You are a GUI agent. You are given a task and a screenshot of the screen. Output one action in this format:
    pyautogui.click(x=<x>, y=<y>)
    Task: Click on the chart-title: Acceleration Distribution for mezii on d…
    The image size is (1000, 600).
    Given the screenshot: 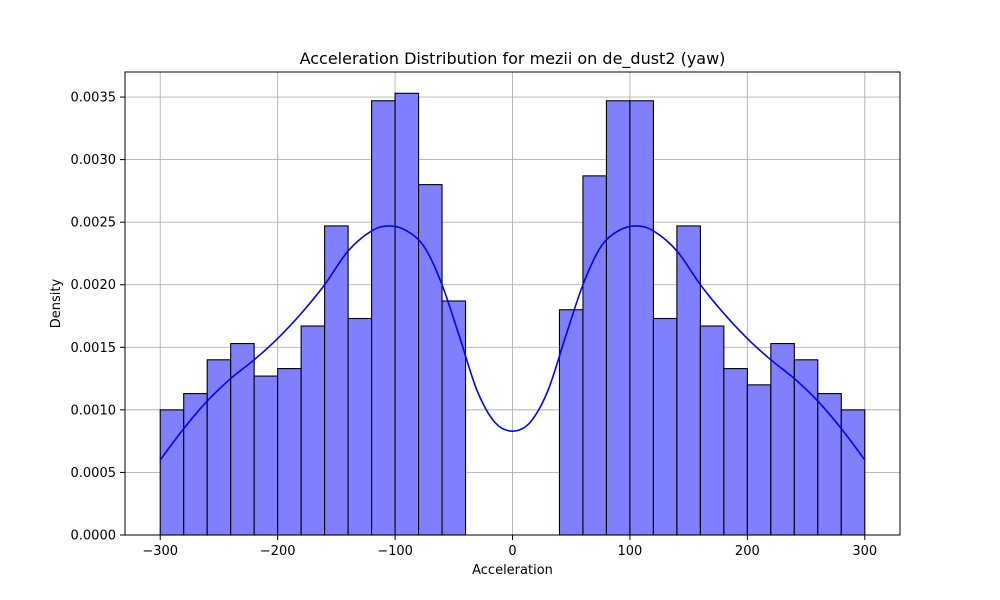 What is the action you would take?
    pyautogui.click(x=513, y=59)
    